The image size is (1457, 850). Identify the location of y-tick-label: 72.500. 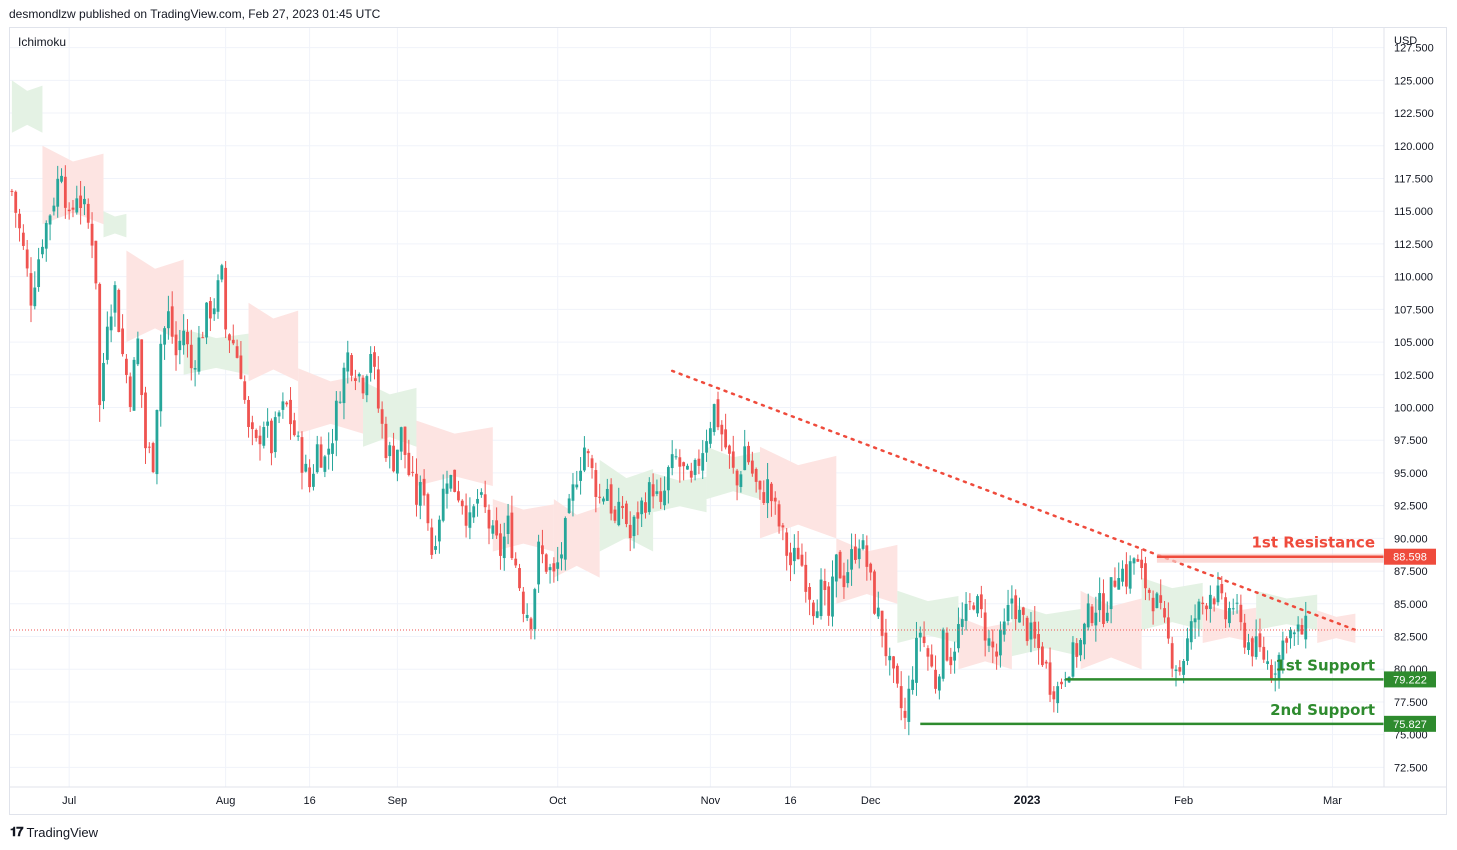
(1411, 768).